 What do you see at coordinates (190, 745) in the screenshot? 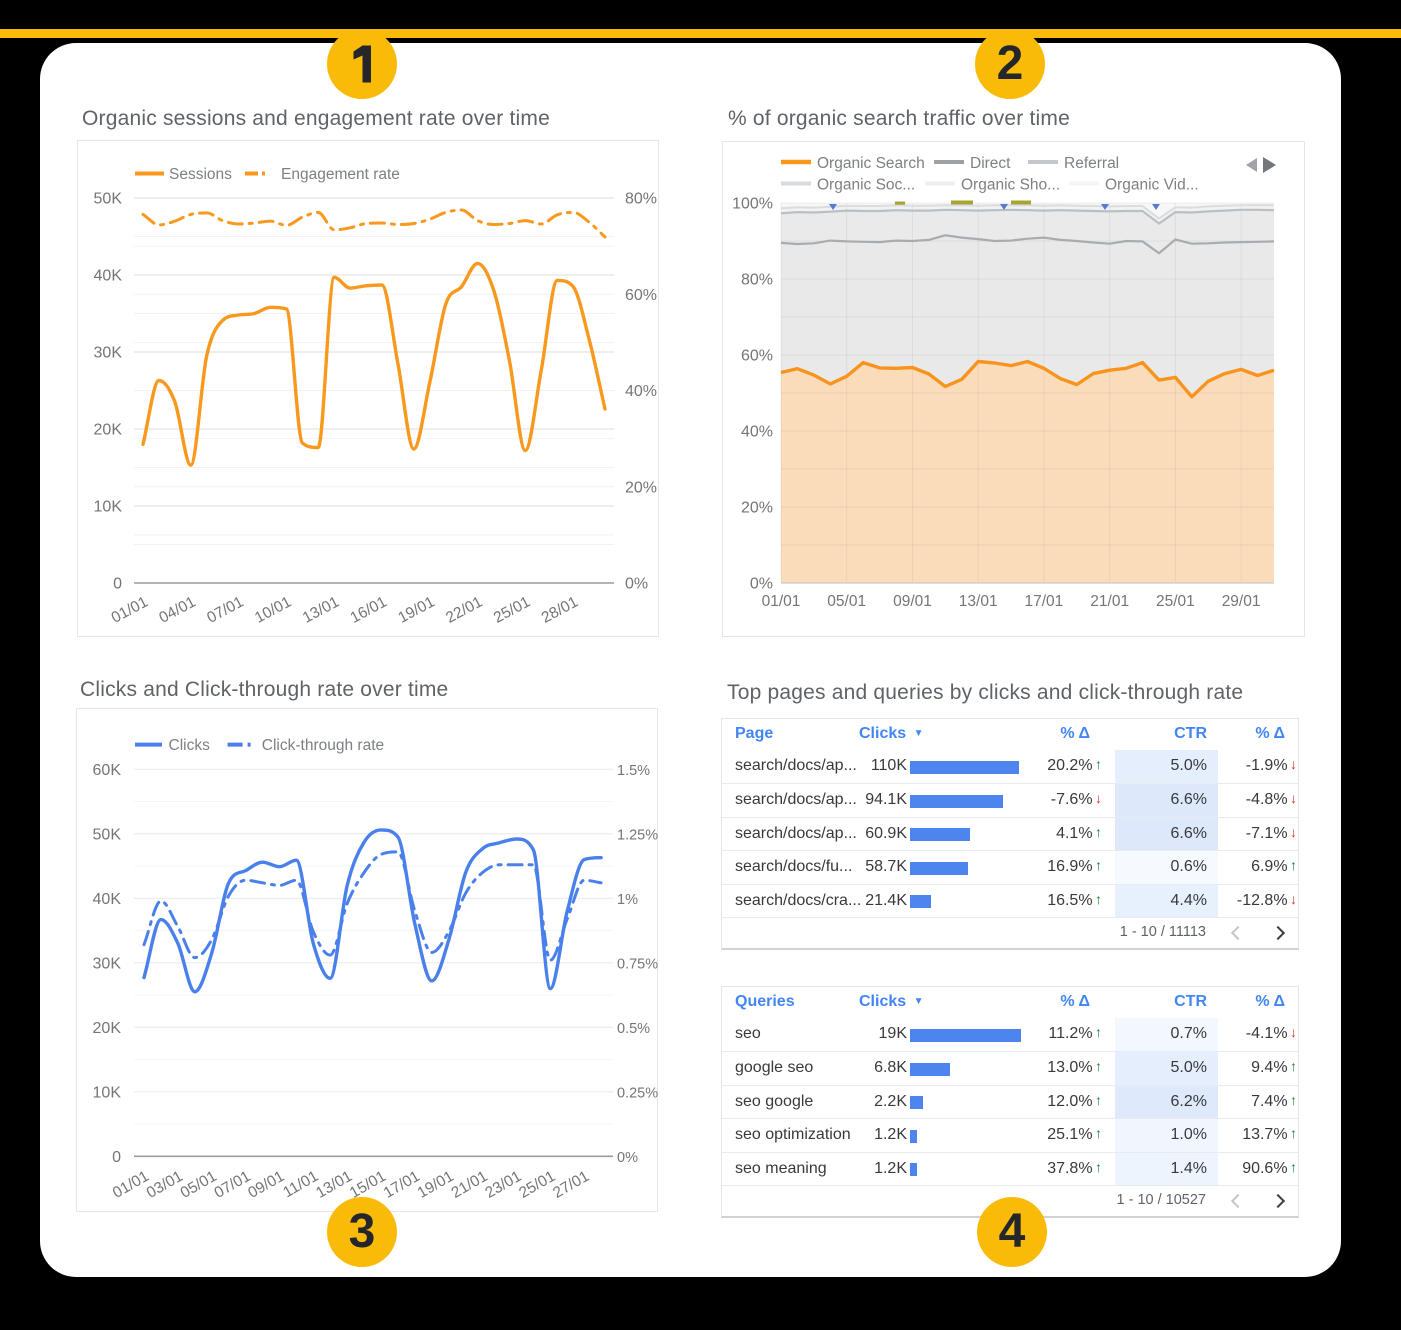
I see `svg-text: Clicks` at bounding box center [190, 745].